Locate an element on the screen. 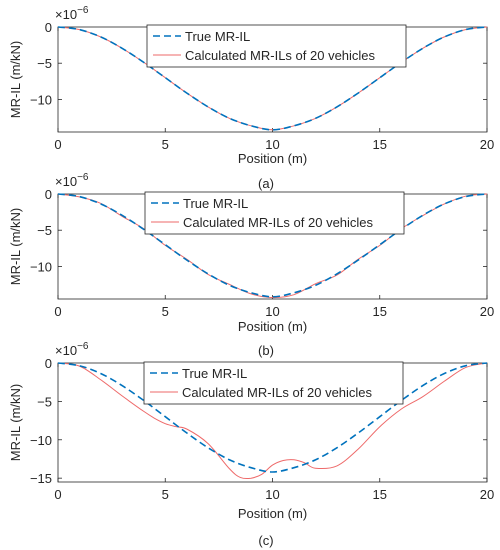 The width and height of the screenshot is (500, 550). panel-caption: (b) is located at coordinates (266, 350).